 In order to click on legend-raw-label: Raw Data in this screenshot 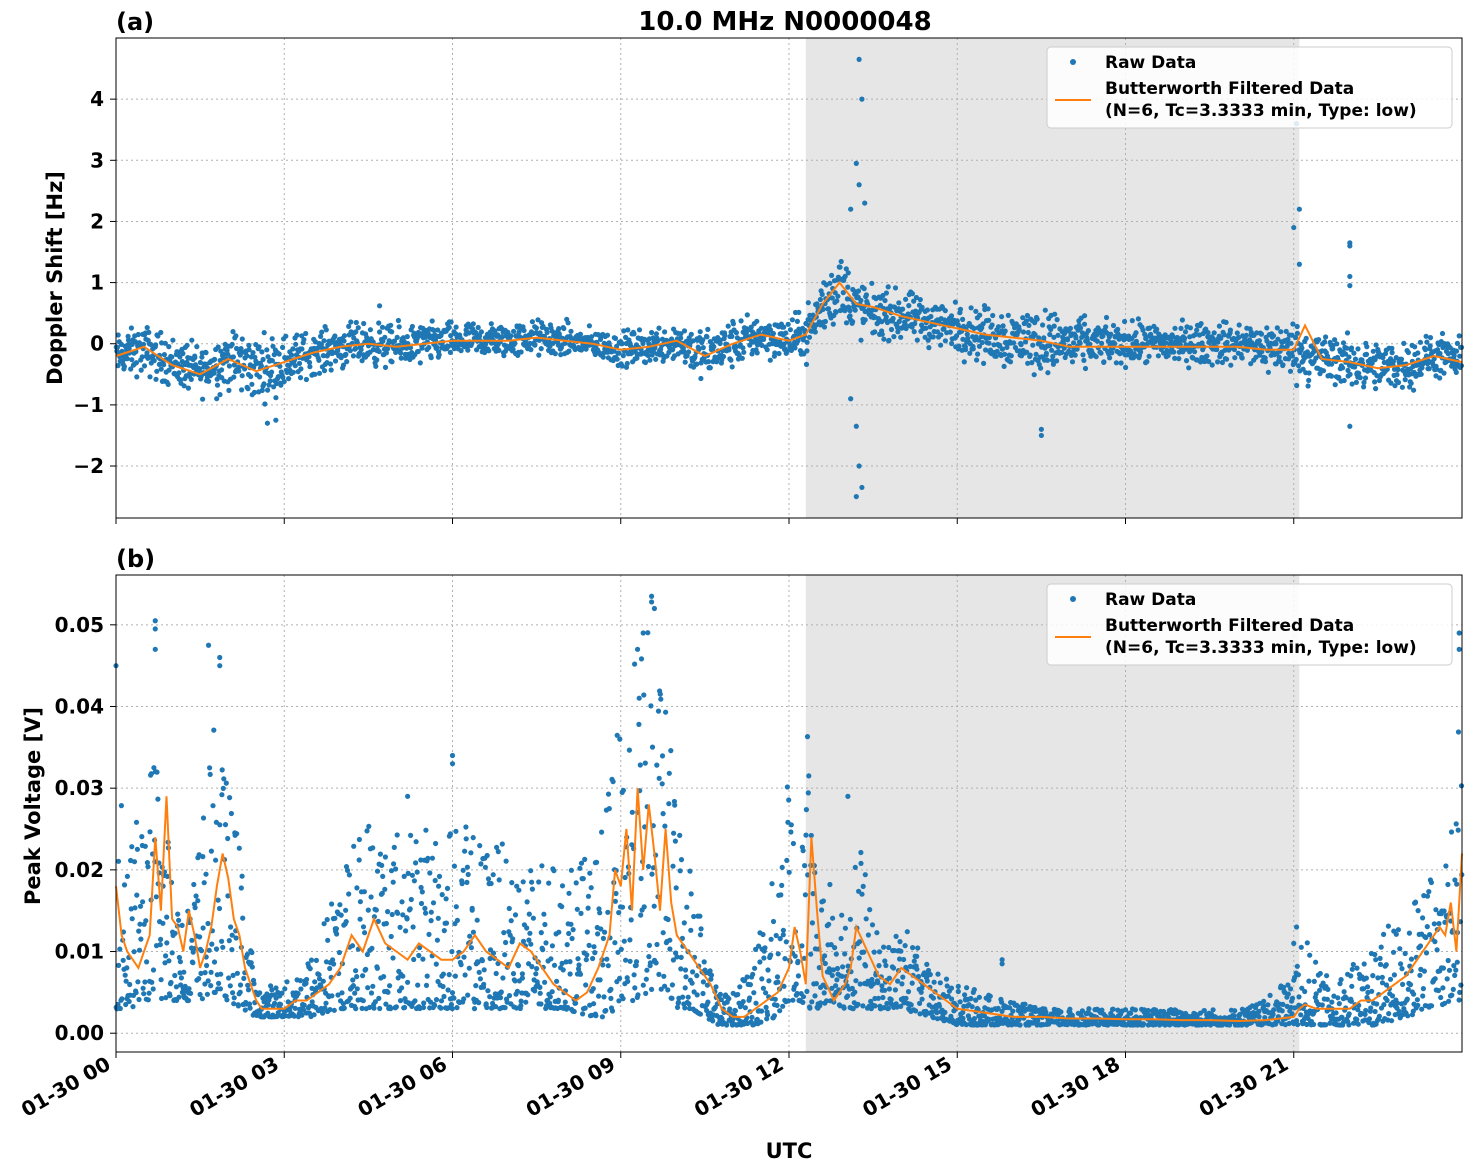, I will do `click(1150, 63)`.